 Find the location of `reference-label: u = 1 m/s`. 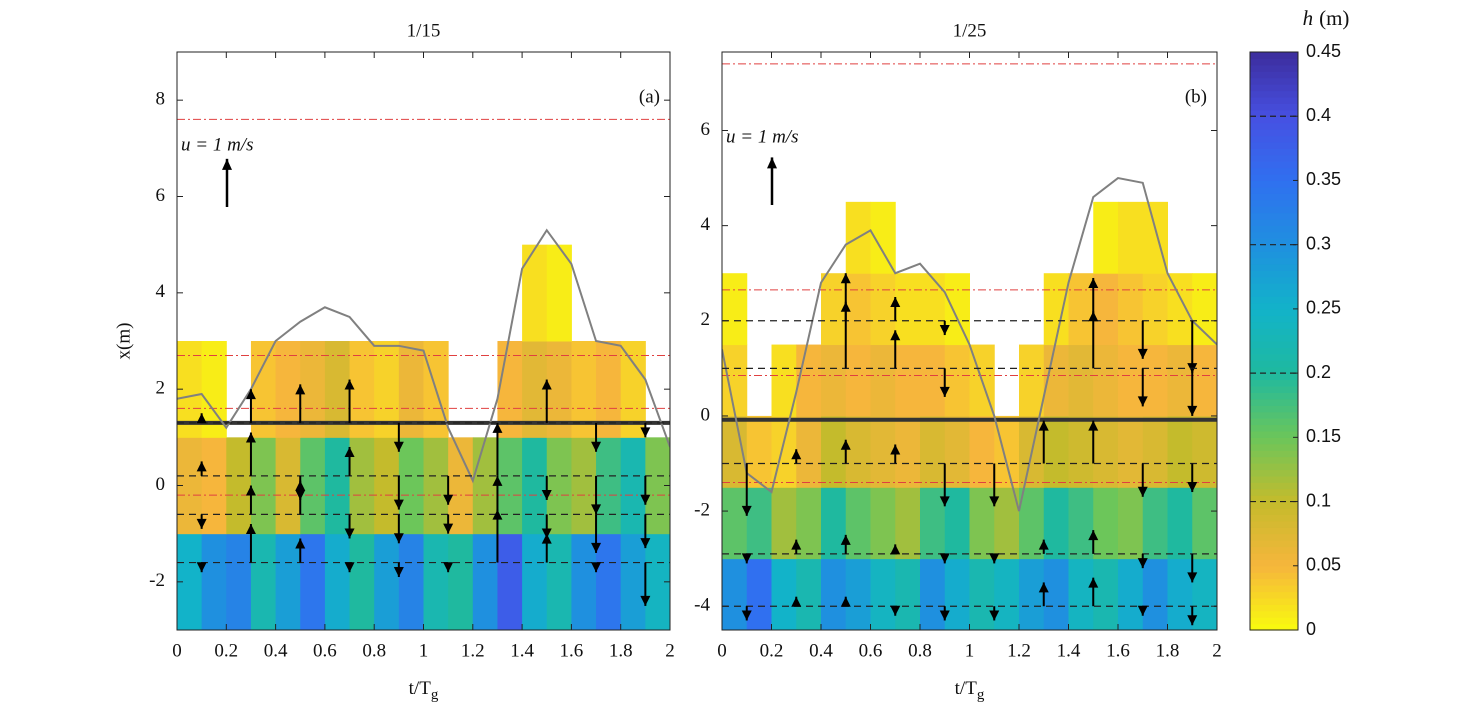

reference-label: u = 1 m/s is located at coordinates (762, 136).